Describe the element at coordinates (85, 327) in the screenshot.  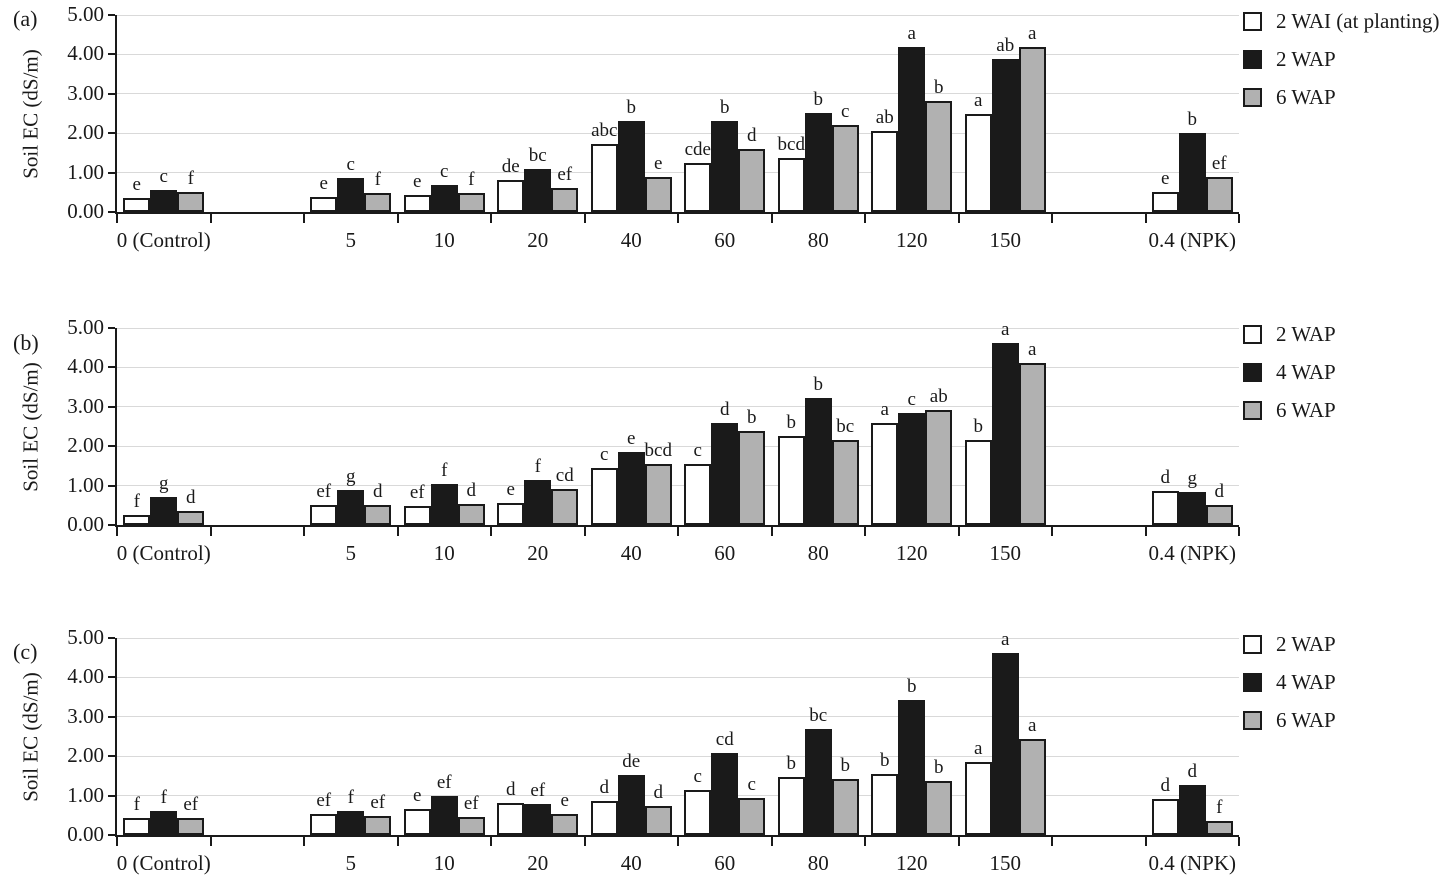
I see `y-tick-label: 5.00` at that location.